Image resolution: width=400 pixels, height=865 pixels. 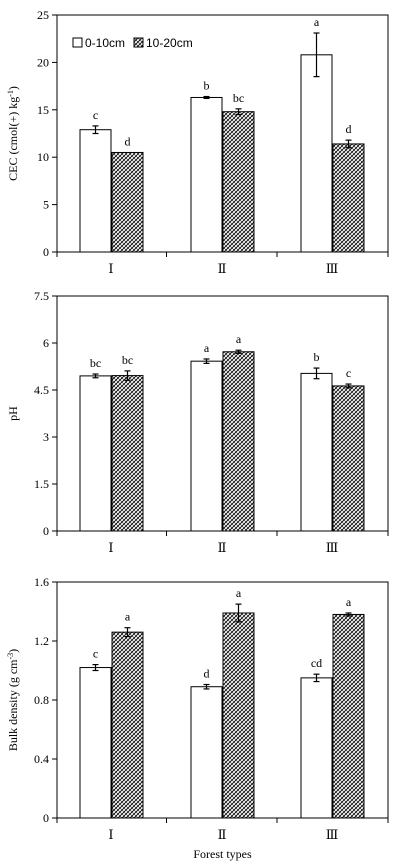 What do you see at coordinates (46, 343) in the screenshot?
I see `y-tick-label: 6` at bounding box center [46, 343].